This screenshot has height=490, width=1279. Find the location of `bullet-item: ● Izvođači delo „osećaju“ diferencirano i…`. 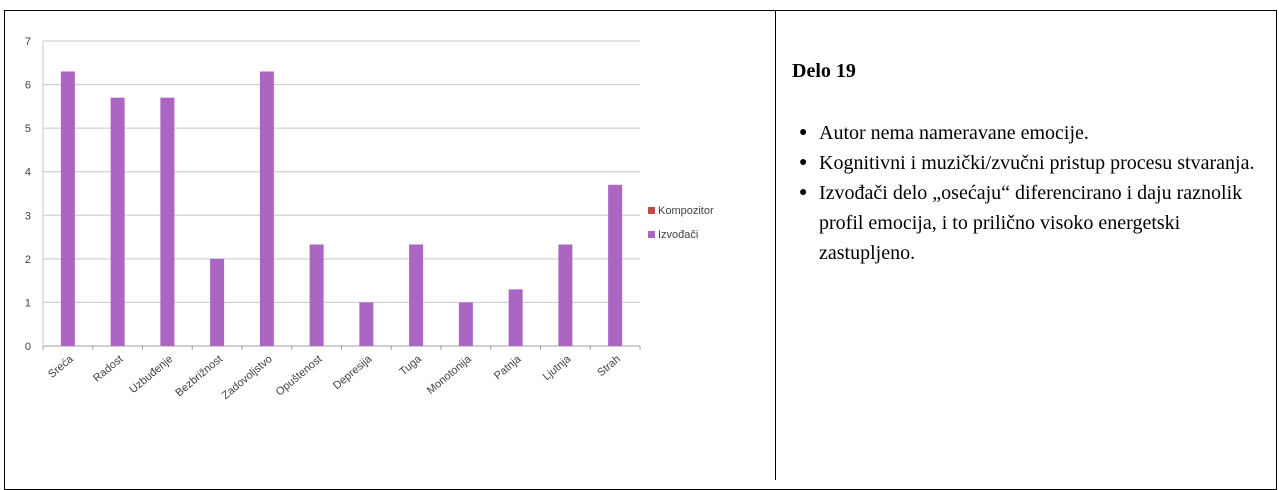

bullet-item: ● Izvođači delo „osećaju“ diferencirano i… is located at coordinates (1035, 223).